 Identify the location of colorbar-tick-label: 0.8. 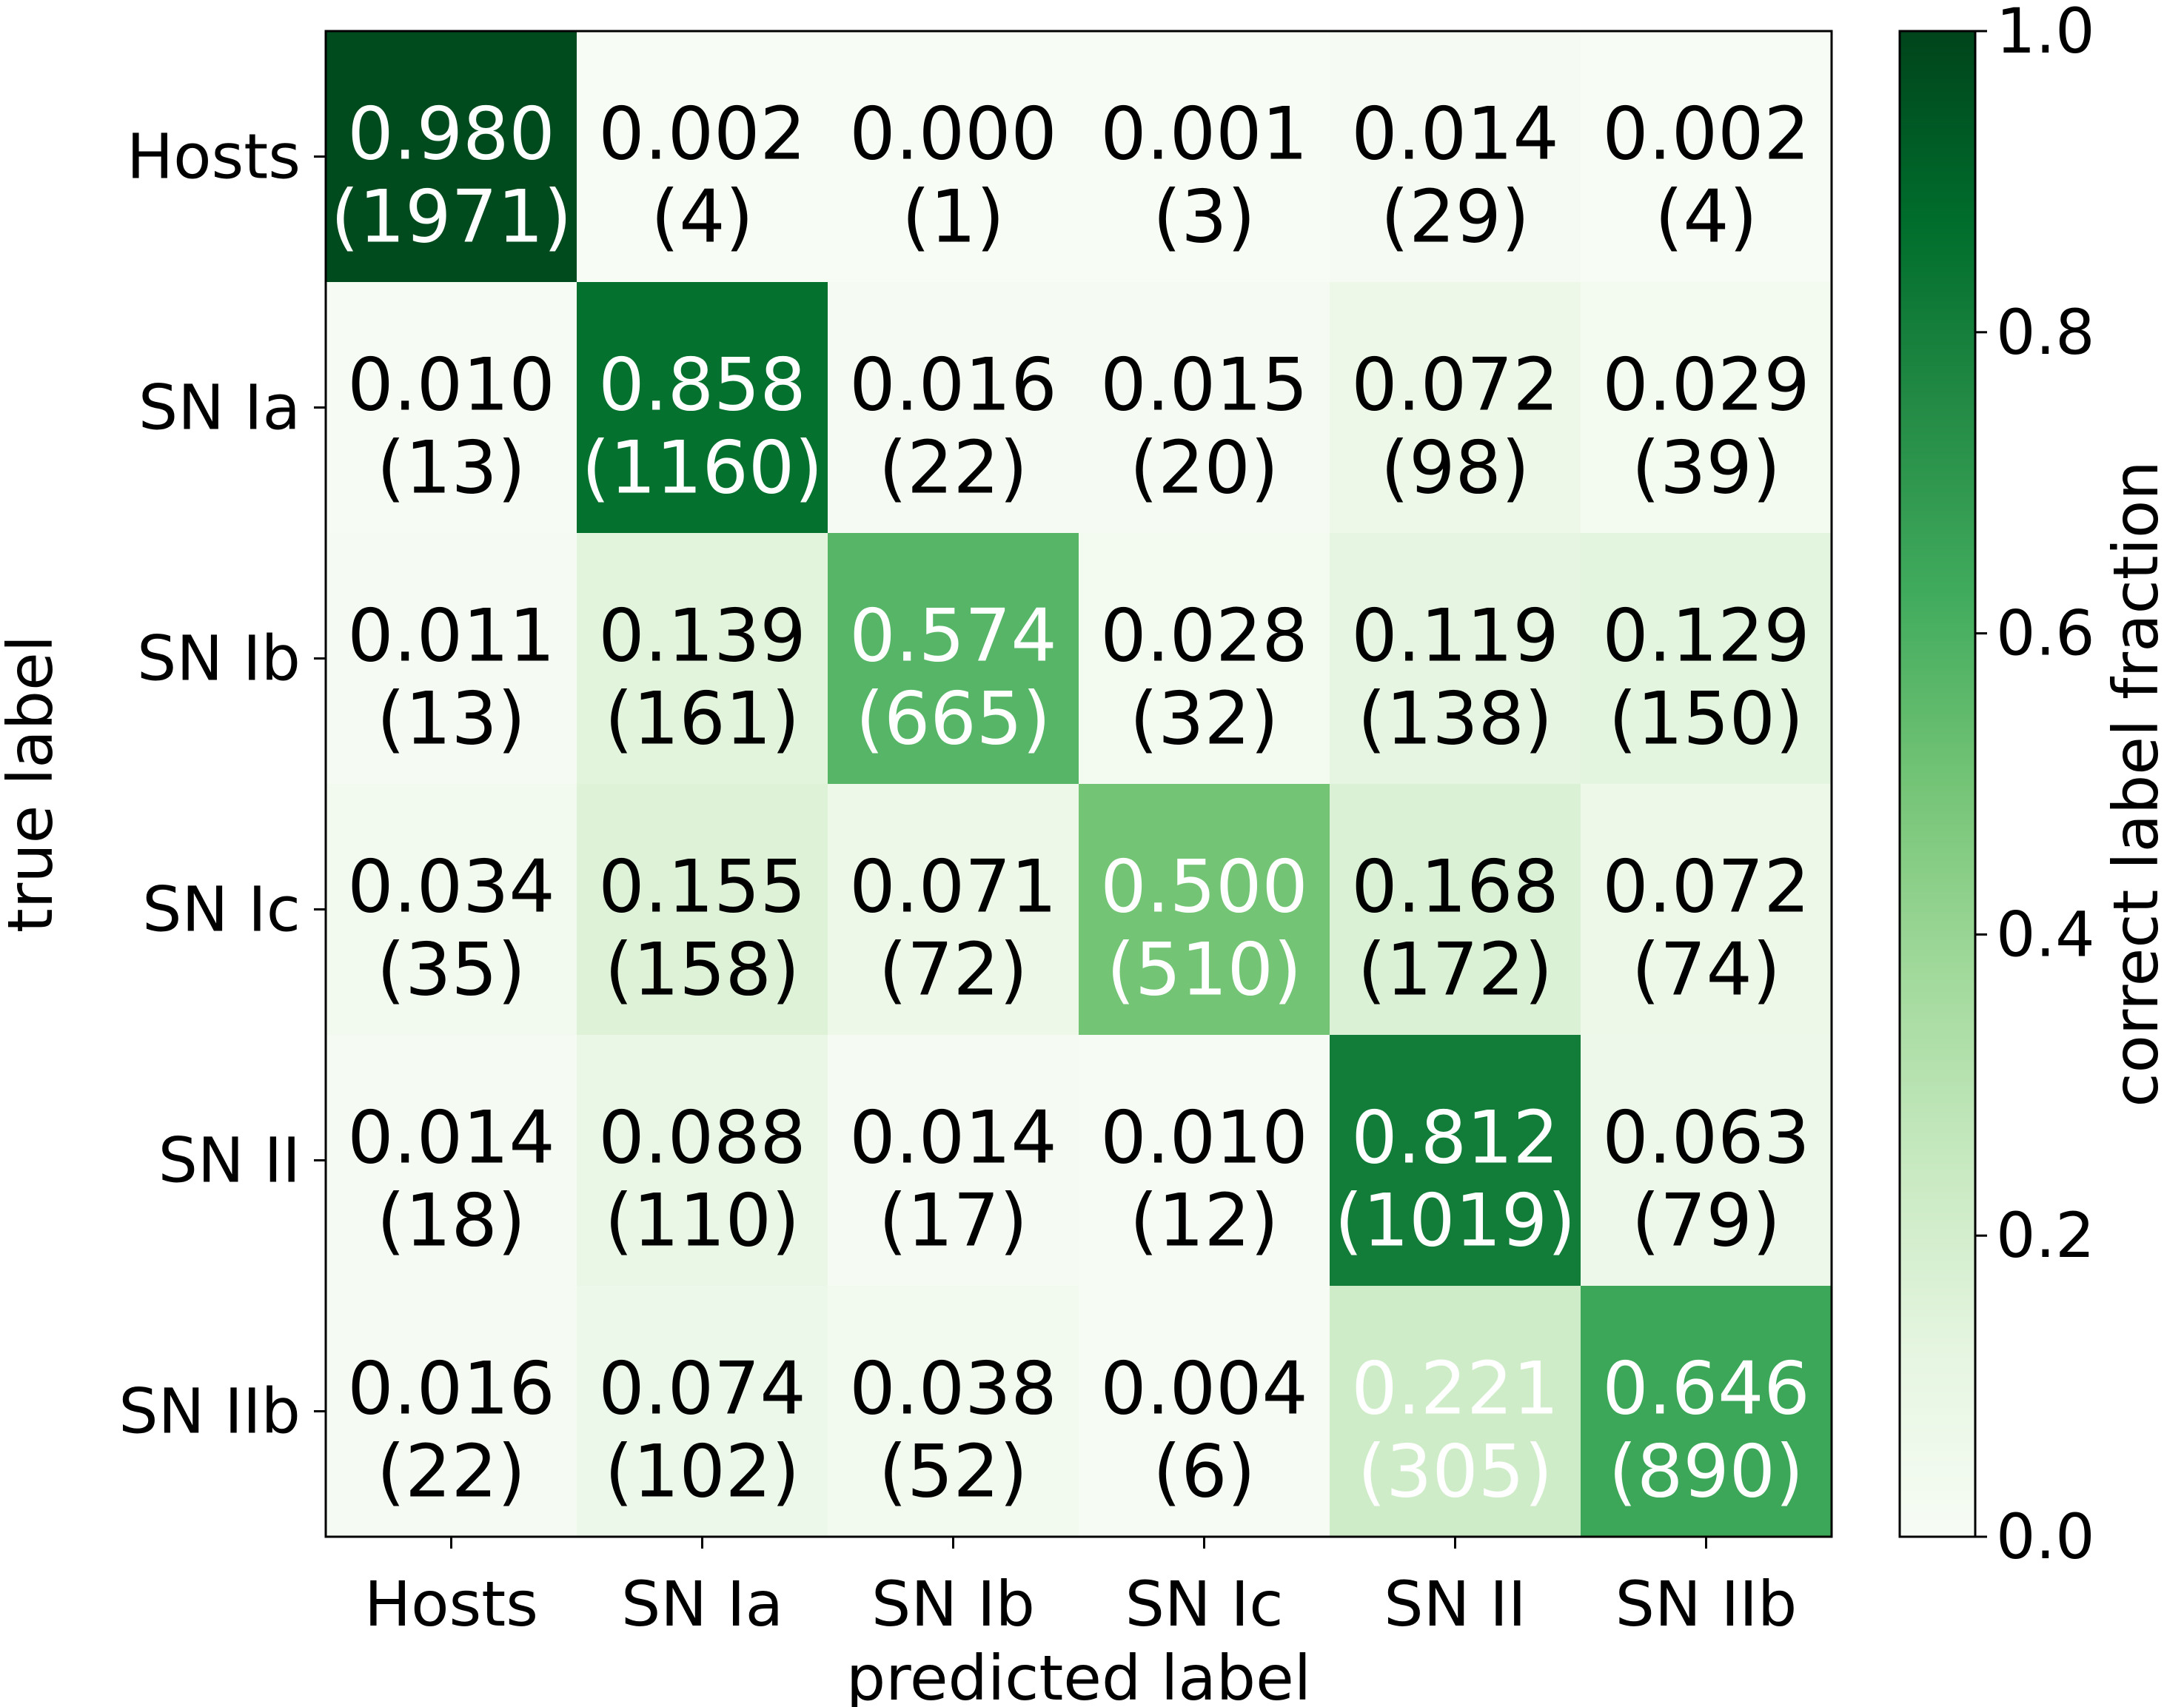
(2045, 332).